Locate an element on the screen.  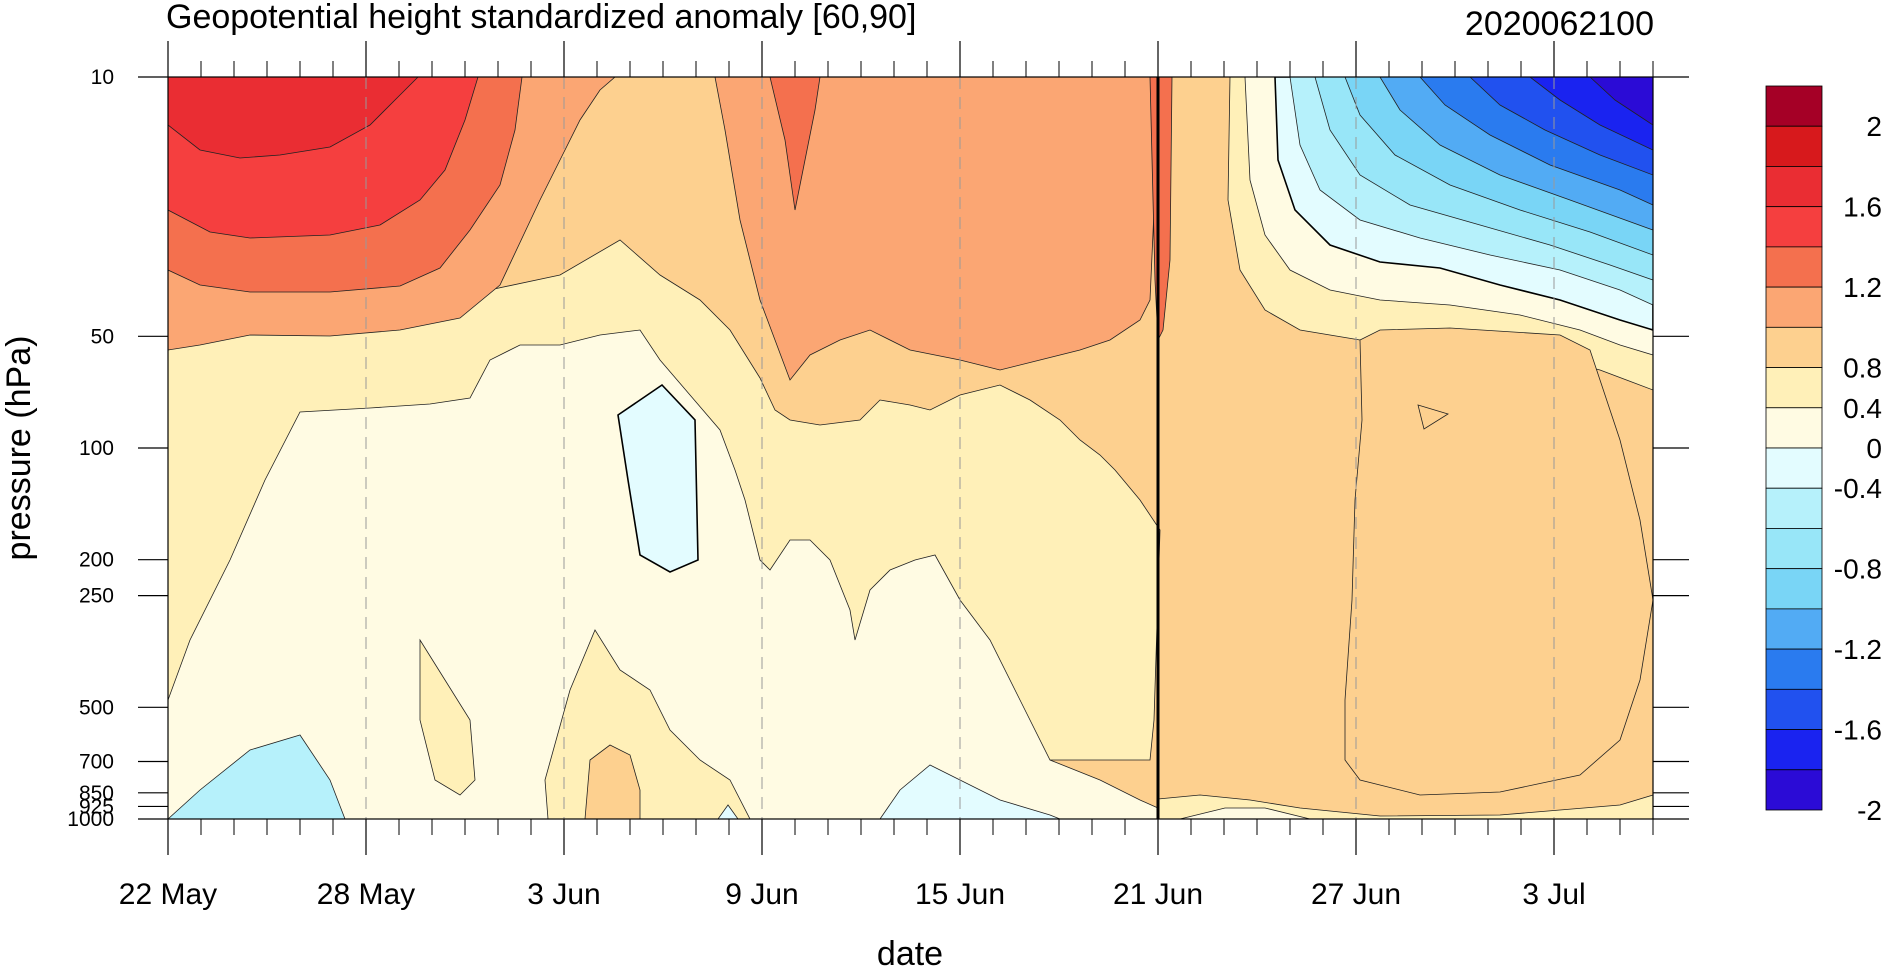
field-right-positive-blob is located at coordinates (1498, 561).